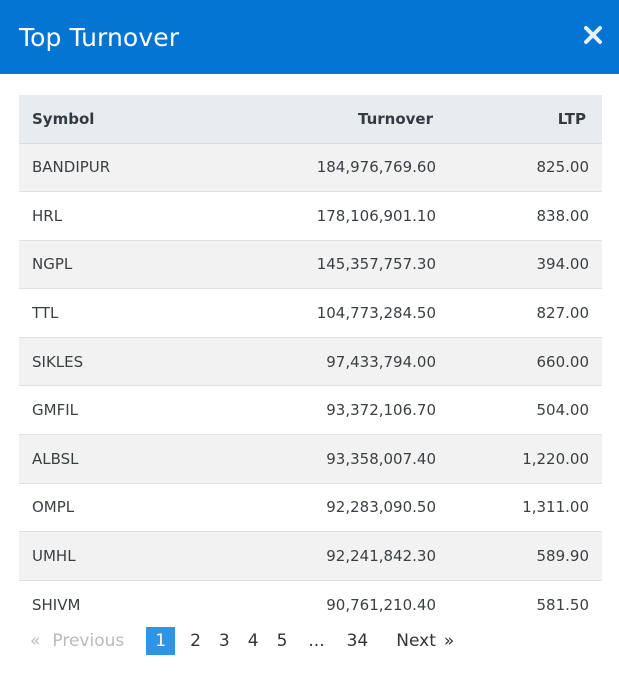 The image size is (619, 686). I want to click on close-button, so click(593, 35).